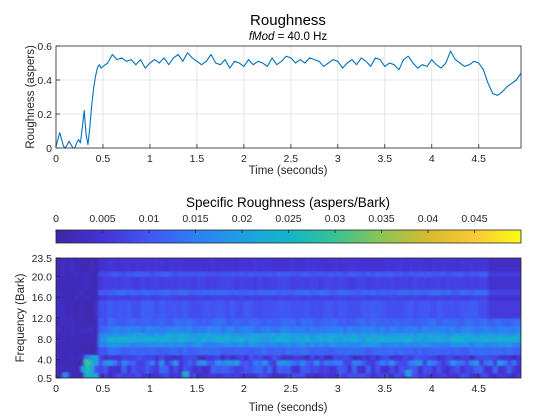 This screenshot has height=420, width=560. I want to click on heatmap-x-axis-label: Time (seconds), so click(288, 408).